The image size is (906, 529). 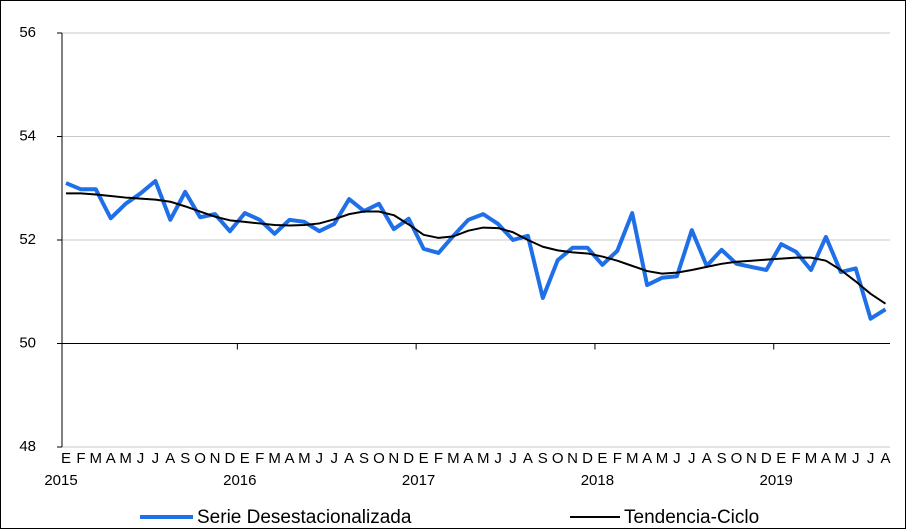 I want to click on y-tick-label: 54, so click(x=27, y=135).